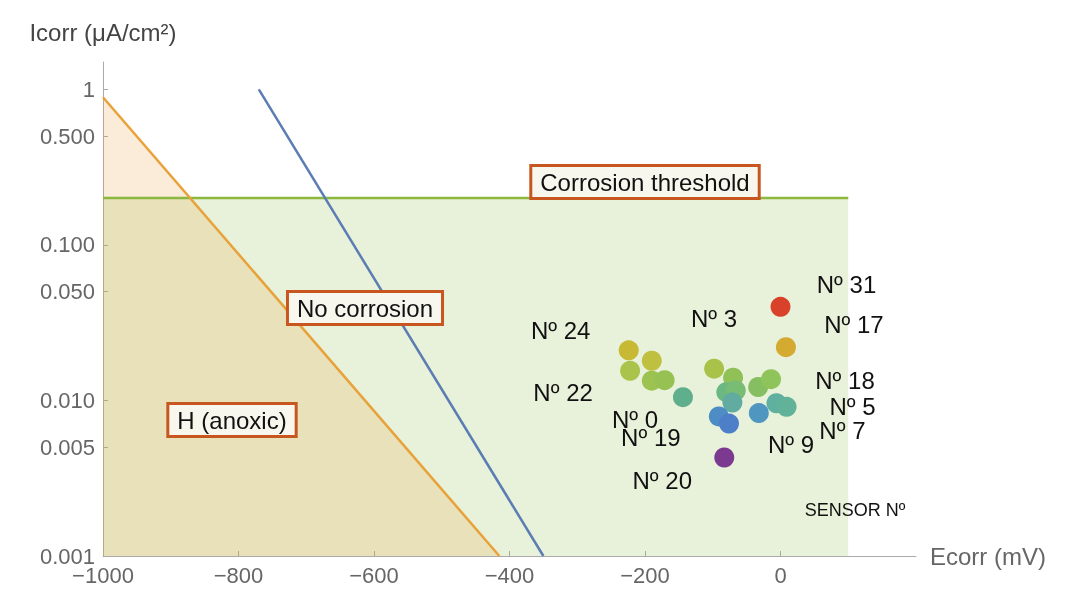  I want to click on data-label: Nº 24, so click(561, 330).